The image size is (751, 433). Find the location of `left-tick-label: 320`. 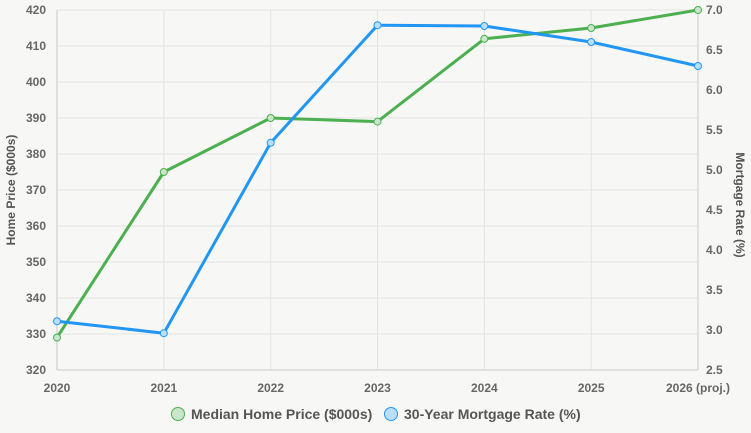

left-tick-label: 320 is located at coordinates (36, 370).